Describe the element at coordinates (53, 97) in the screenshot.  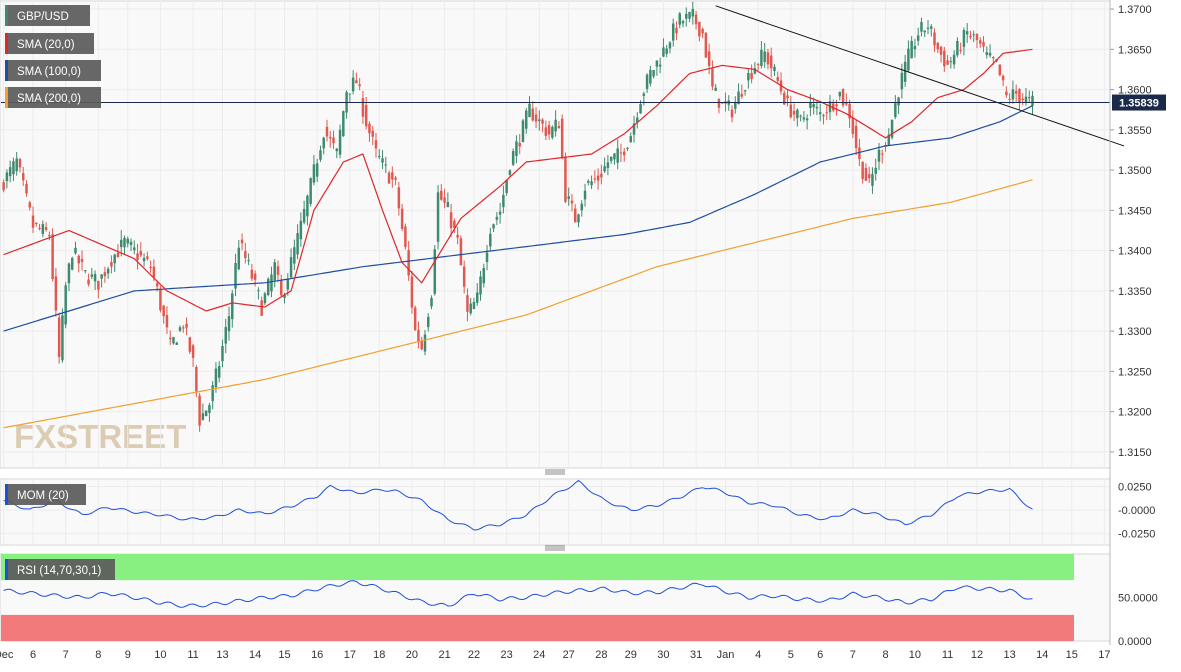
I see `legend-item-3: SMA (200,0)` at that location.